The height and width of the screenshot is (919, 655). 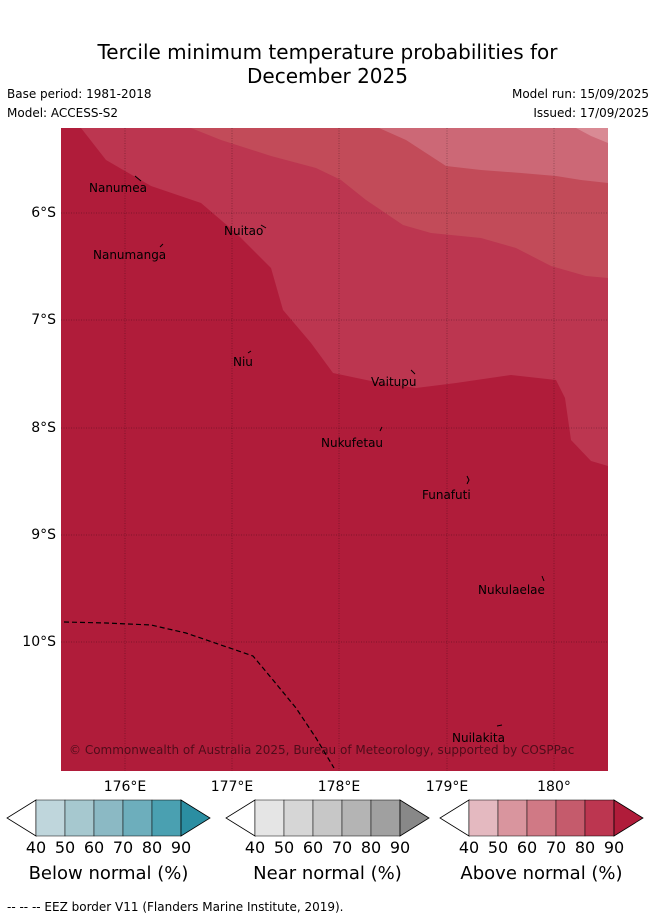 I want to click on colorbar-above-normal, so click(x=541, y=818).